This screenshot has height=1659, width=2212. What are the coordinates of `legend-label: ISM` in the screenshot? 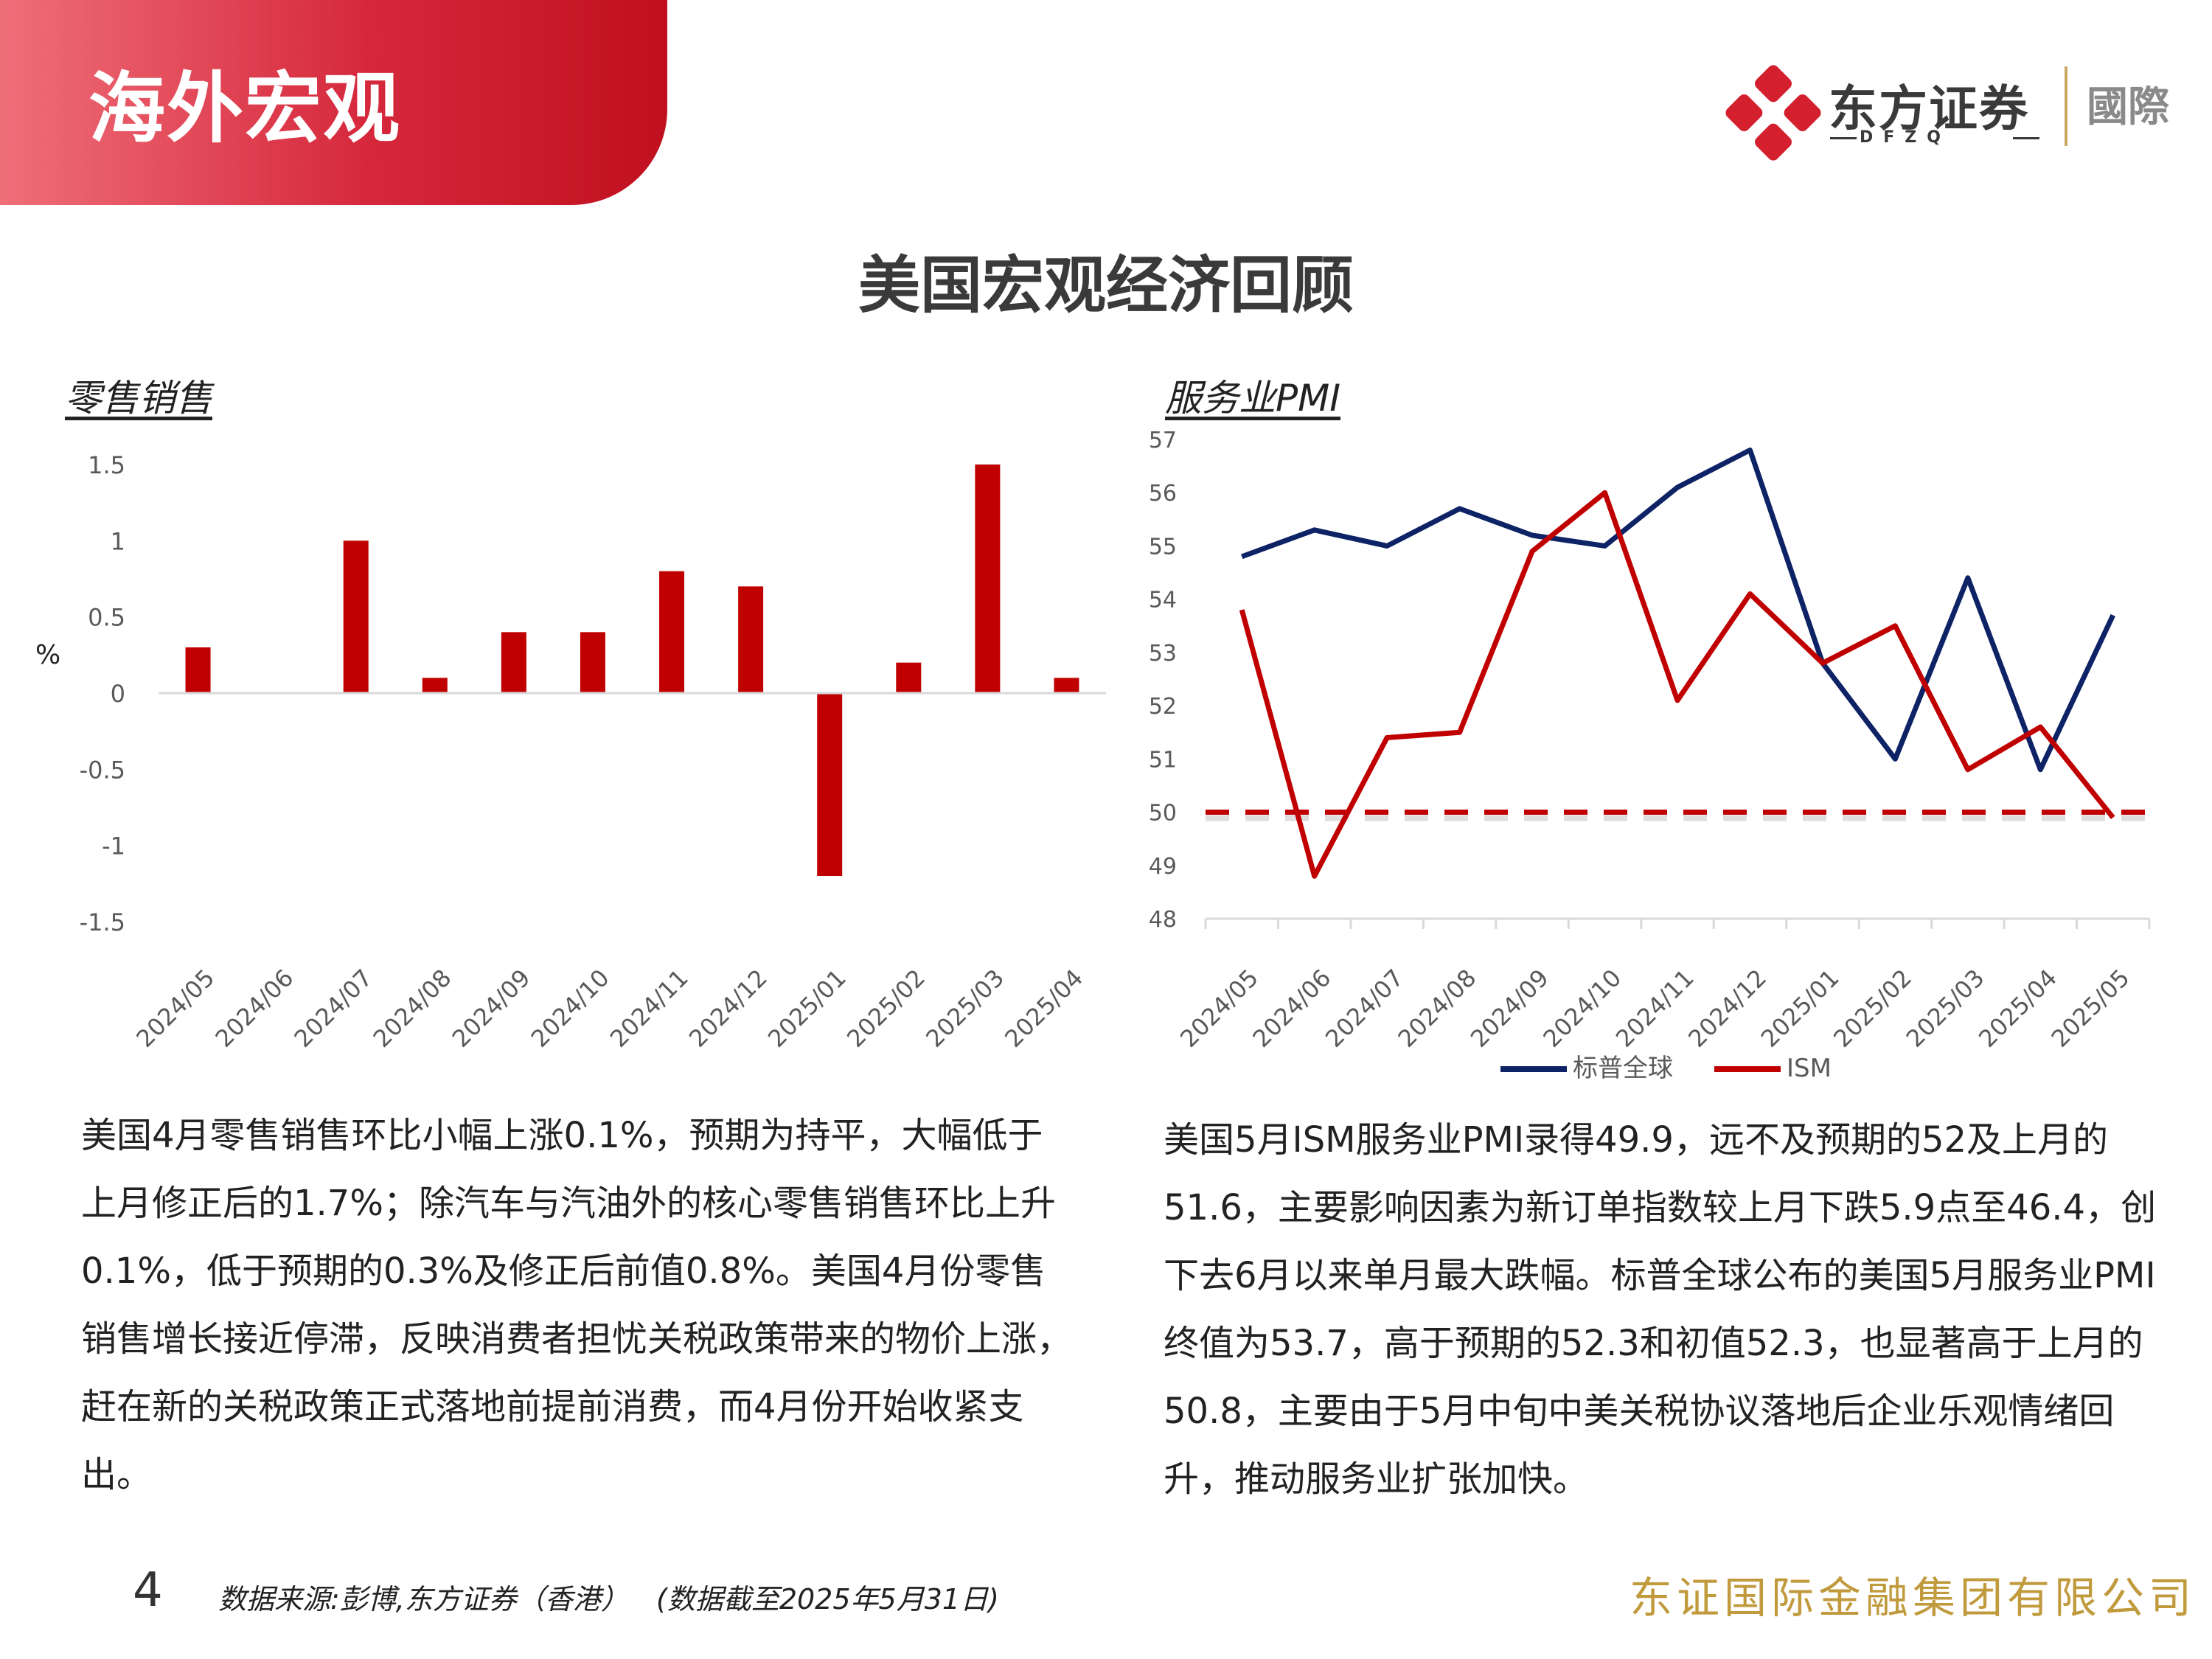 It's located at (1809, 1068).